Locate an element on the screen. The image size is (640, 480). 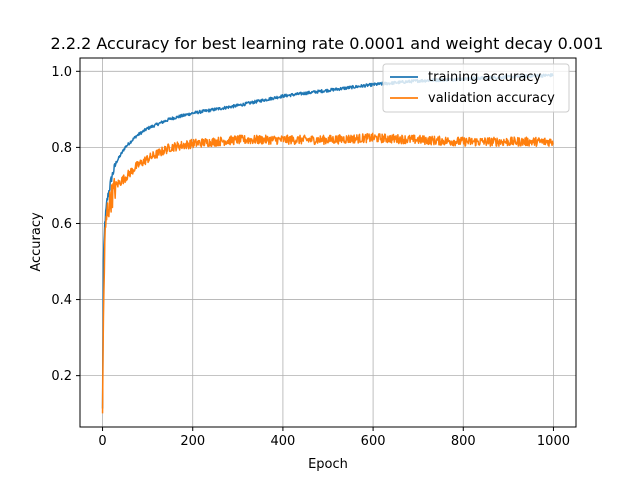
x-tick-label: 600 is located at coordinates (373, 441).